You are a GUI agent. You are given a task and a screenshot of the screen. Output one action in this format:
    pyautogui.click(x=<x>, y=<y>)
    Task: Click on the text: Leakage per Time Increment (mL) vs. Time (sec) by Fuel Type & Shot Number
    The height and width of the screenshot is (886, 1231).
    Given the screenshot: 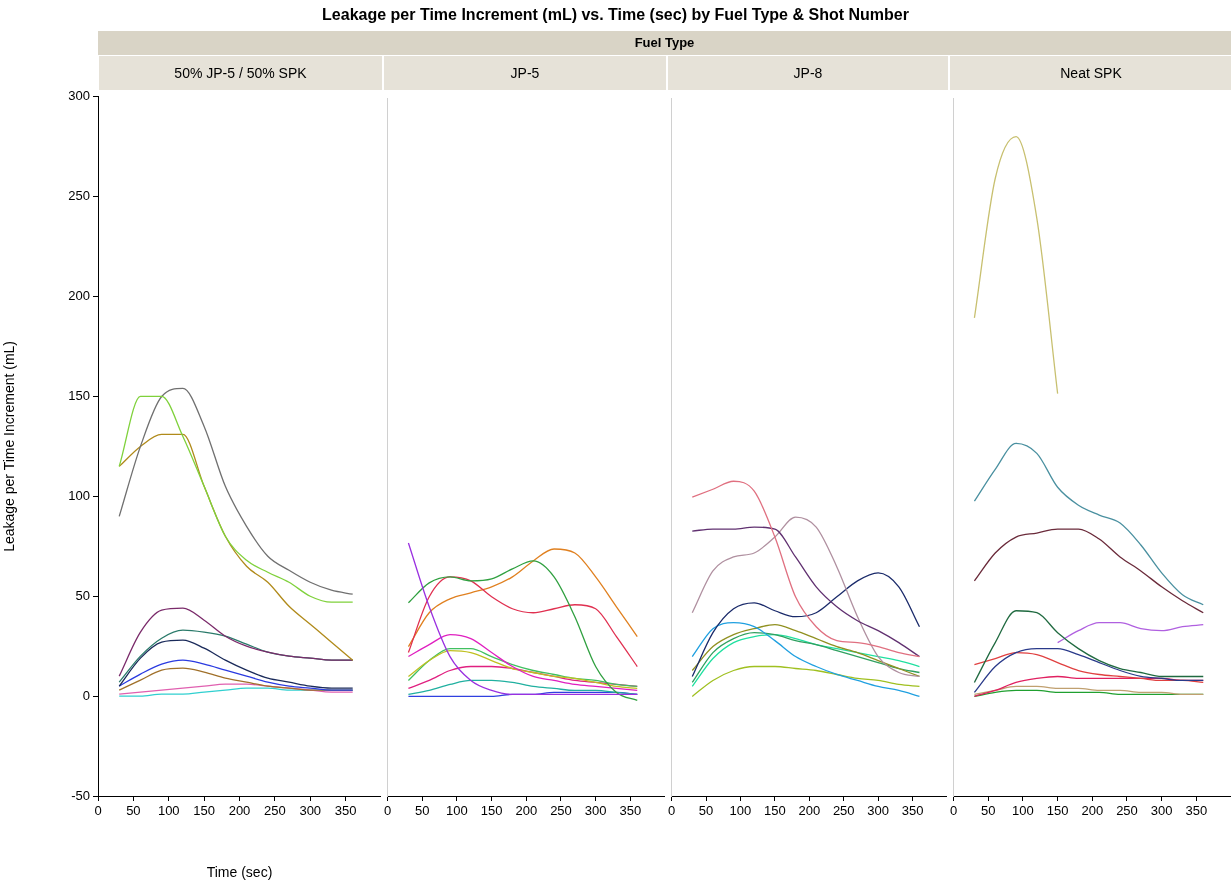 What is the action you would take?
    pyautogui.click(x=615, y=15)
    